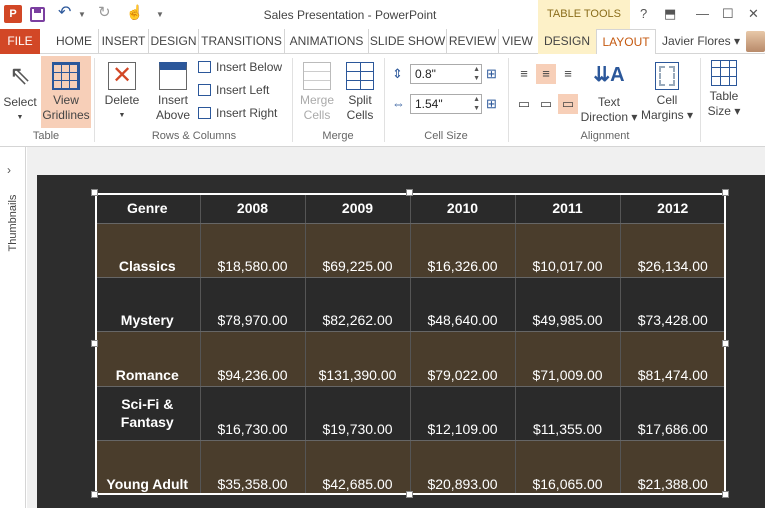 This screenshot has height=508, width=765. I want to click on table-cell: $94,236.00, so click(253, 359).